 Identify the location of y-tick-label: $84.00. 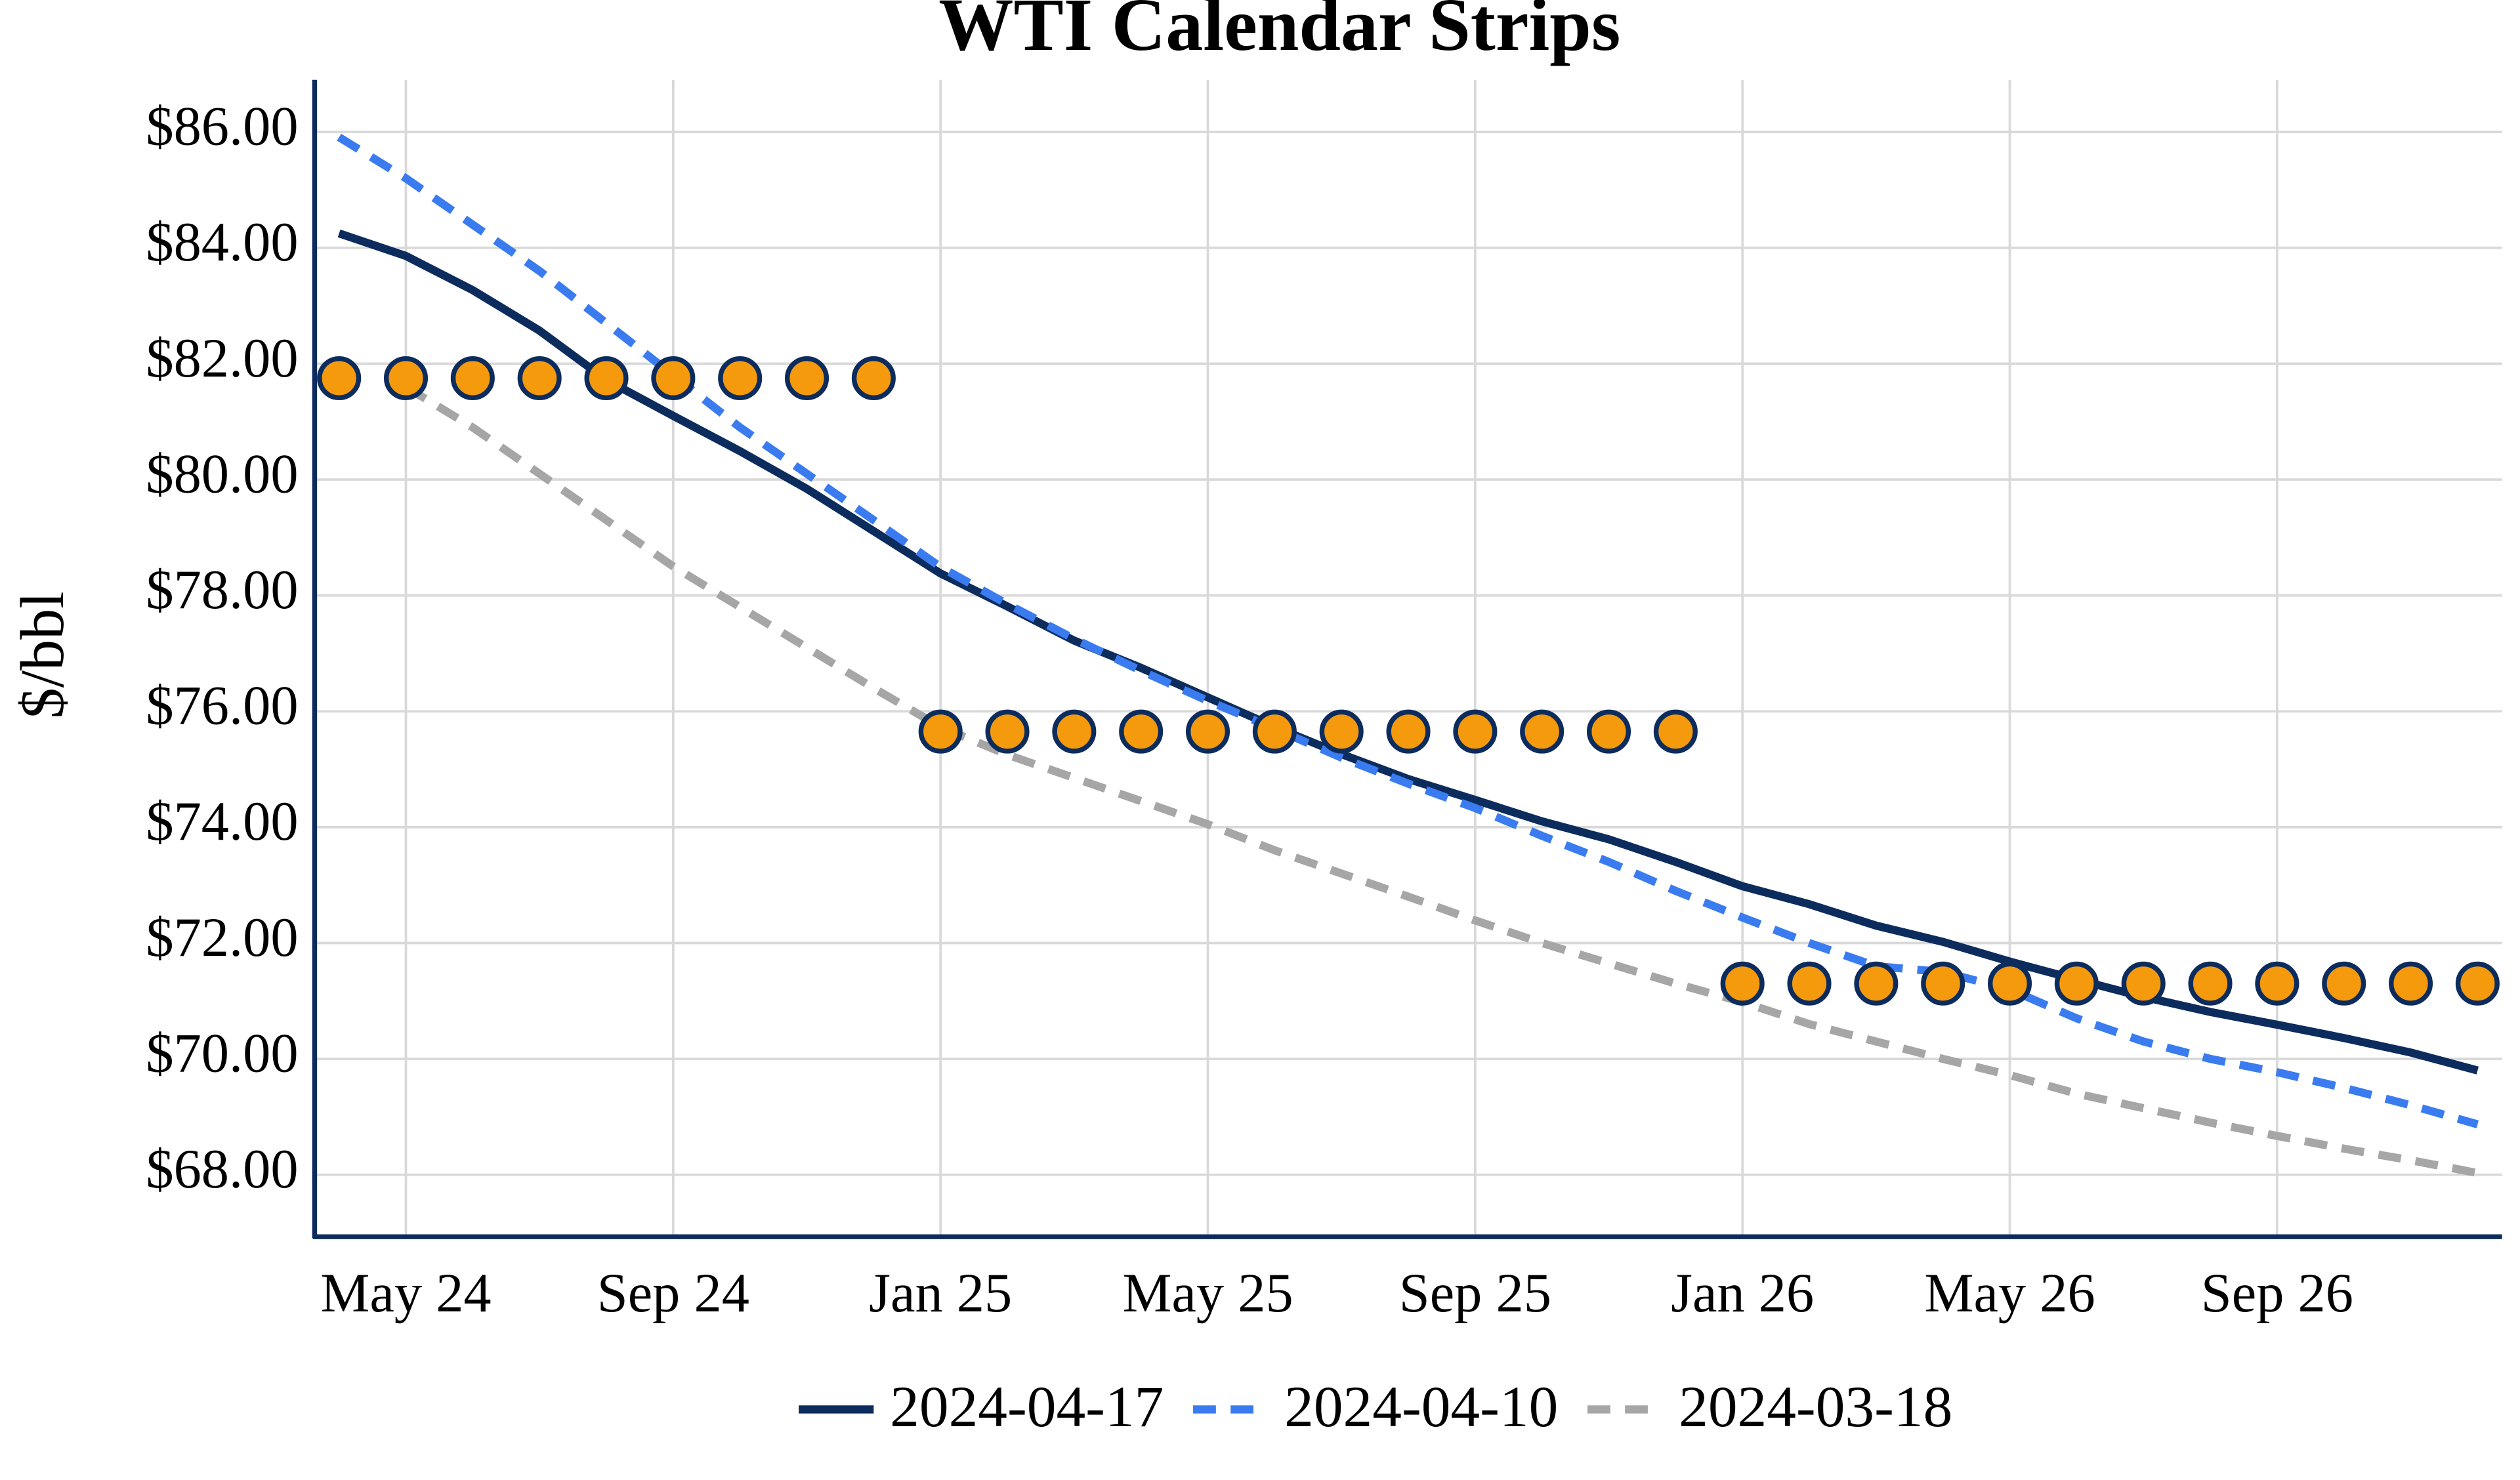
(222, 242).